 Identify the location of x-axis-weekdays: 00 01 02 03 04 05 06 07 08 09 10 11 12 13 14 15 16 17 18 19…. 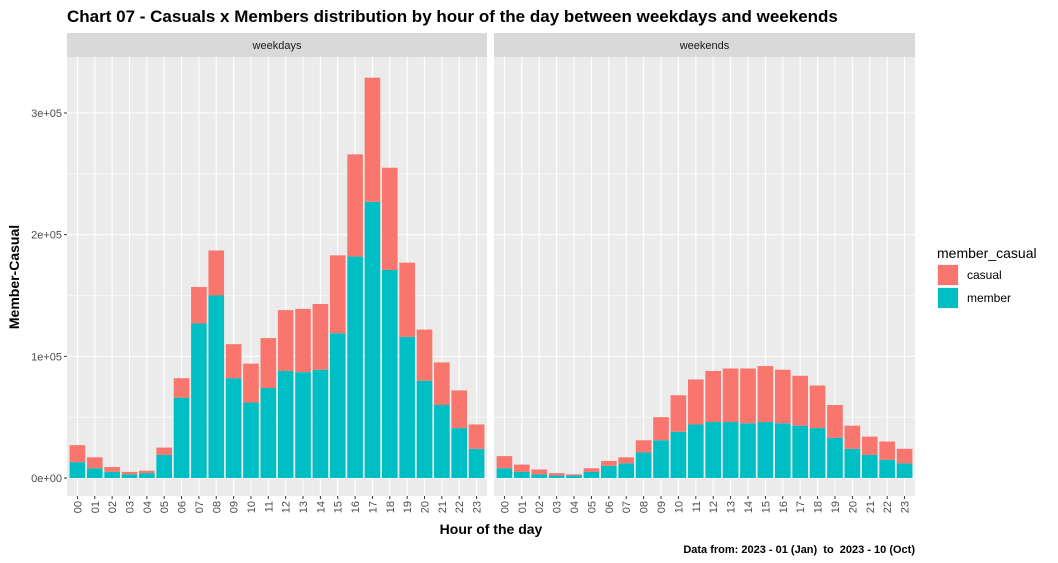
(278, 504).